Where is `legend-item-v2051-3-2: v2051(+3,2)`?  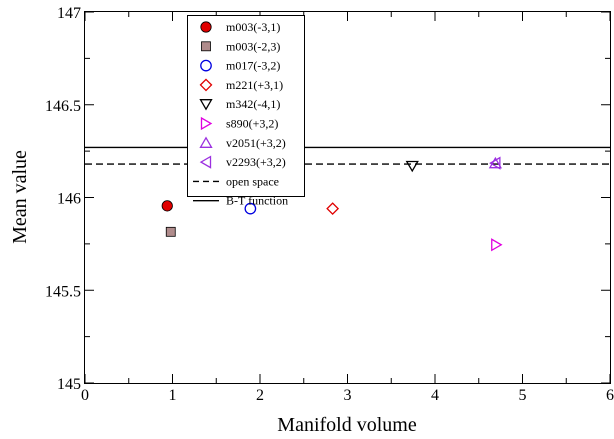
legend-item-v2051-3-2: v2051(+3,2) is located at coordinates (242, 143).